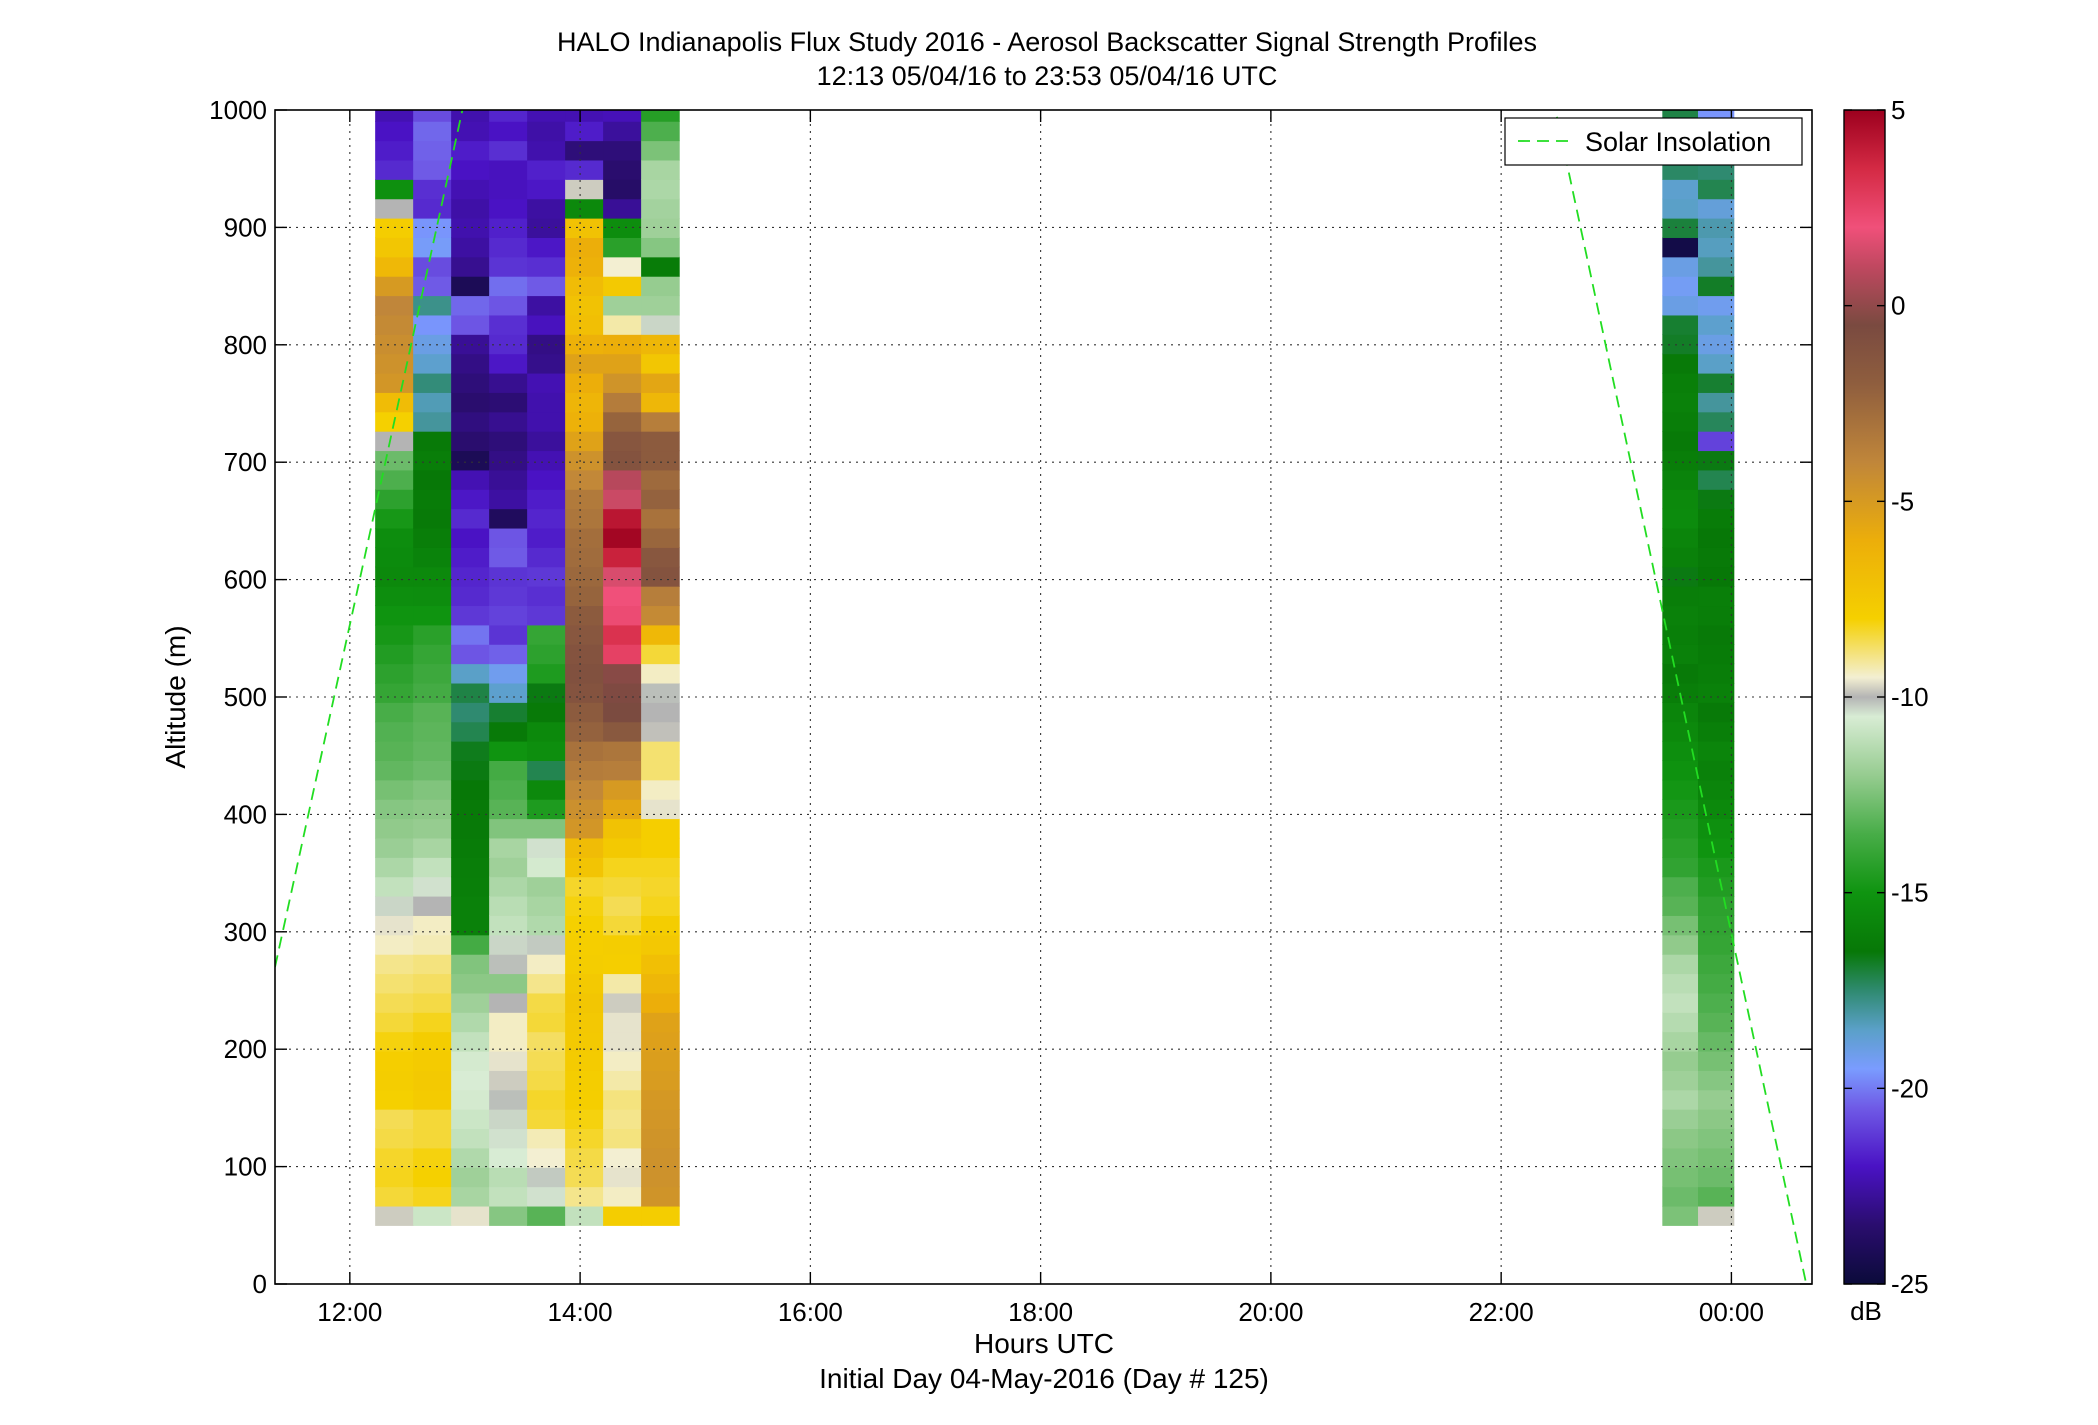 The width and height of the screenshot is (2098, 1425). What do you see at coordinates (245, 697) in the screenshot?
I see `y-tick-label: 500` at bounding box center [245, 697].